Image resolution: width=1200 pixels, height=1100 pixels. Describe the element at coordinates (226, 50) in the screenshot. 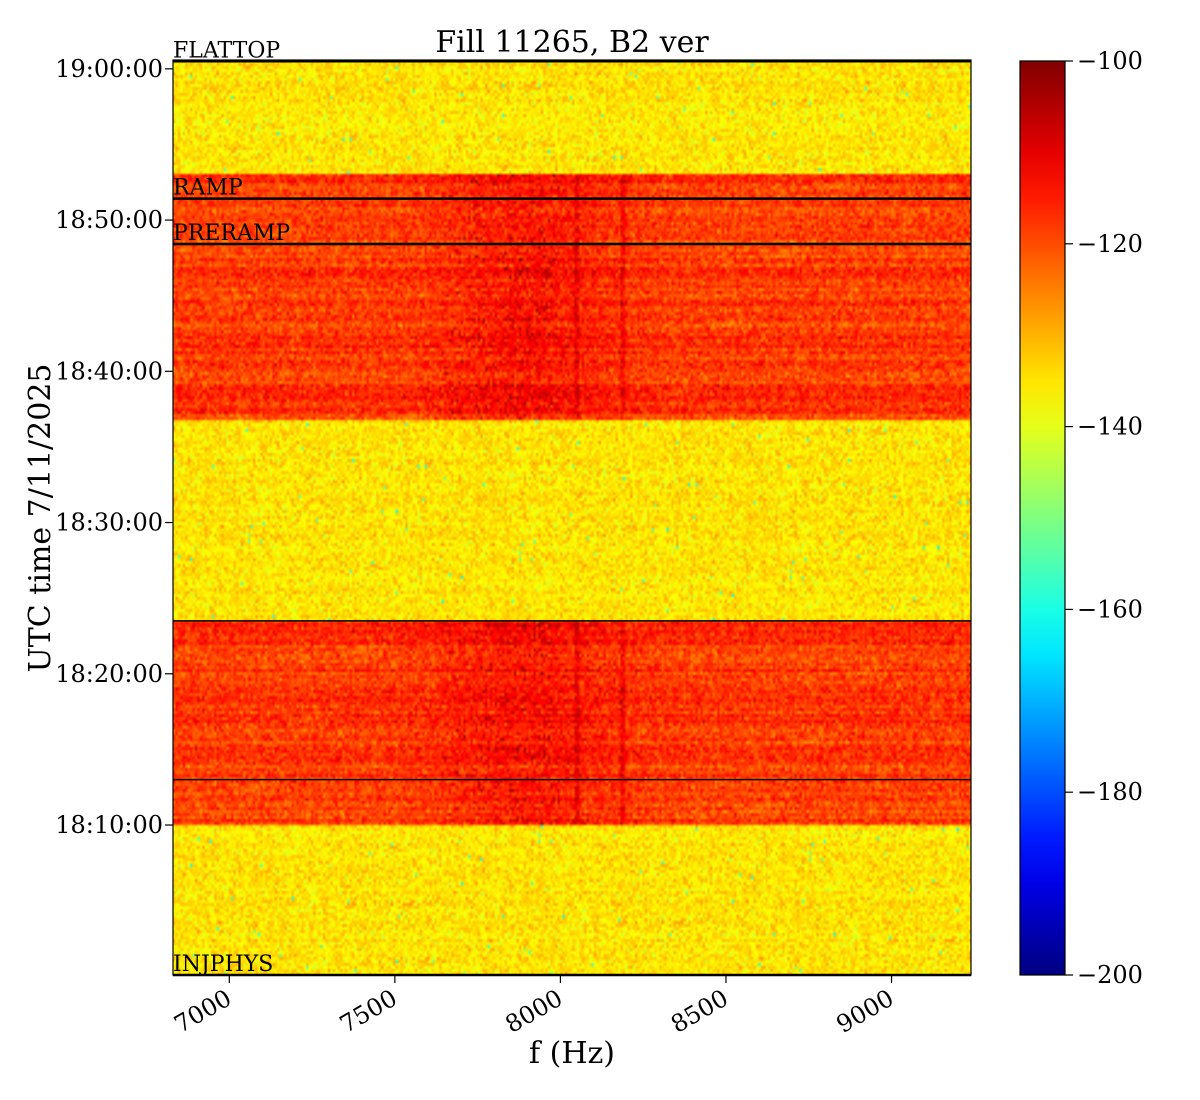

I see `beam-mode-label-flattop: FLATTOP` at that location.